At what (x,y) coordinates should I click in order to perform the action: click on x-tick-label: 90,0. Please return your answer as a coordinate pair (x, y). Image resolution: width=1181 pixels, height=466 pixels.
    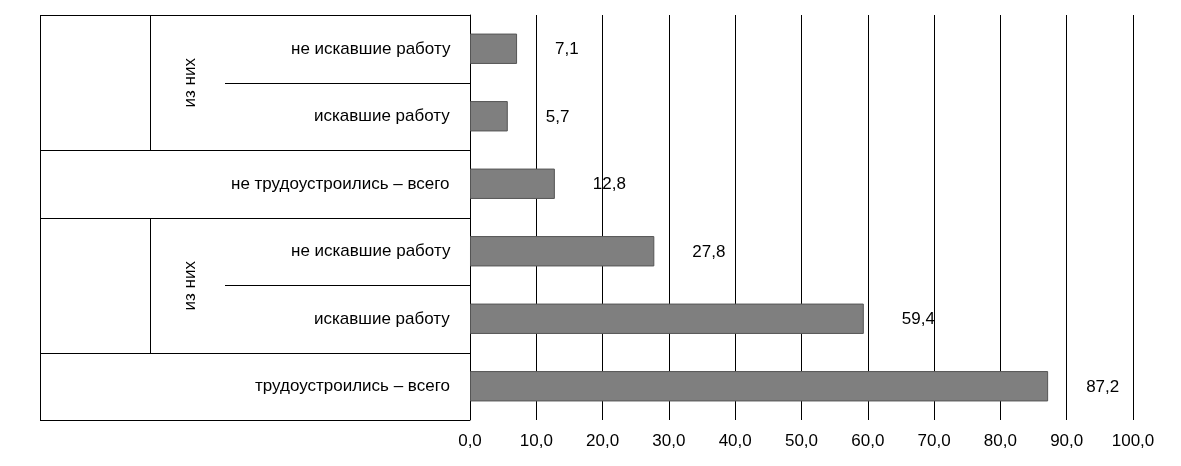
    Looking at the image, I should click on (1067, 440).